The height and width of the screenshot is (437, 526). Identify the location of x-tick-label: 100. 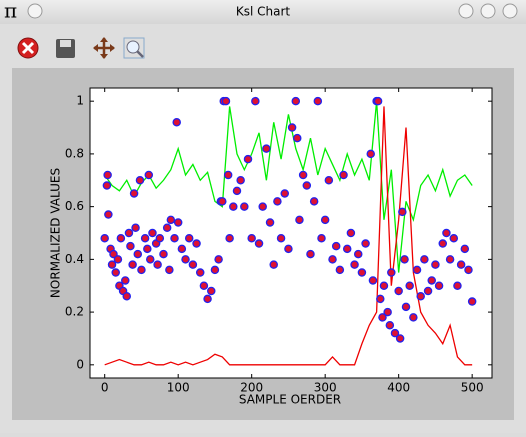
(178, 388).